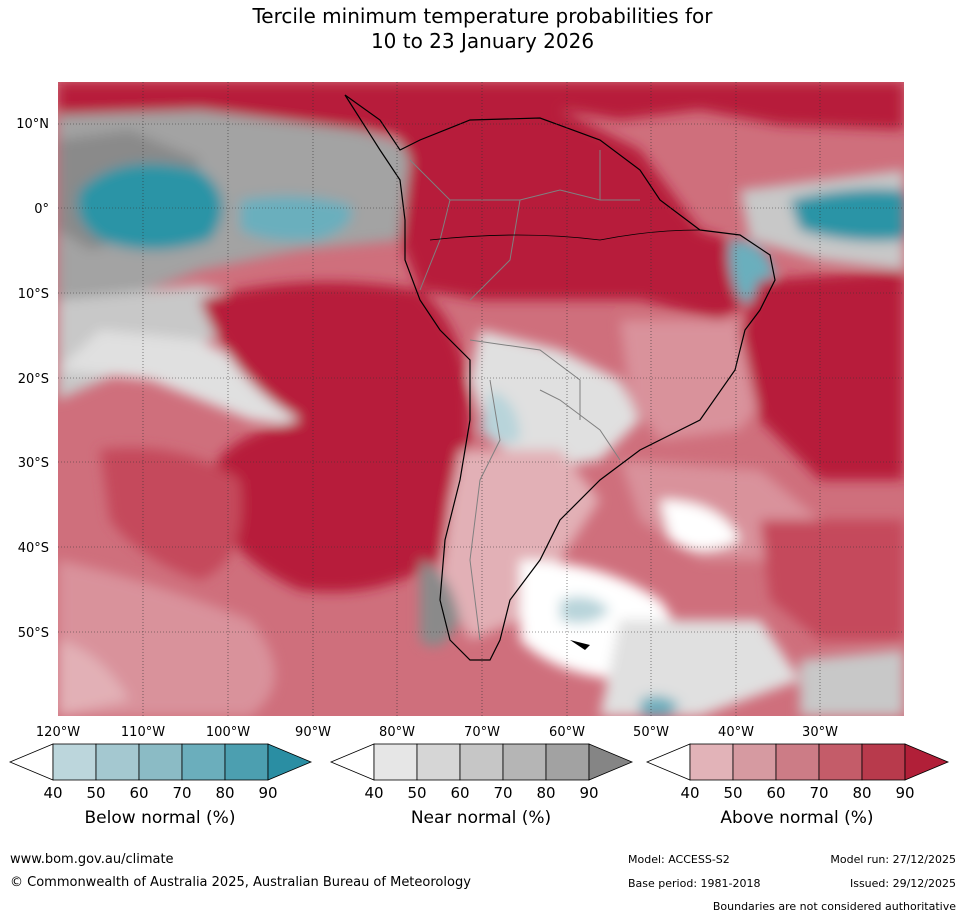 The image size is (965, 919). What do you see at coordinates (893, 859) in the screenshot?
I see `footer-model-run: Model run: 27/12/2025` at bounding box center [893, 859].